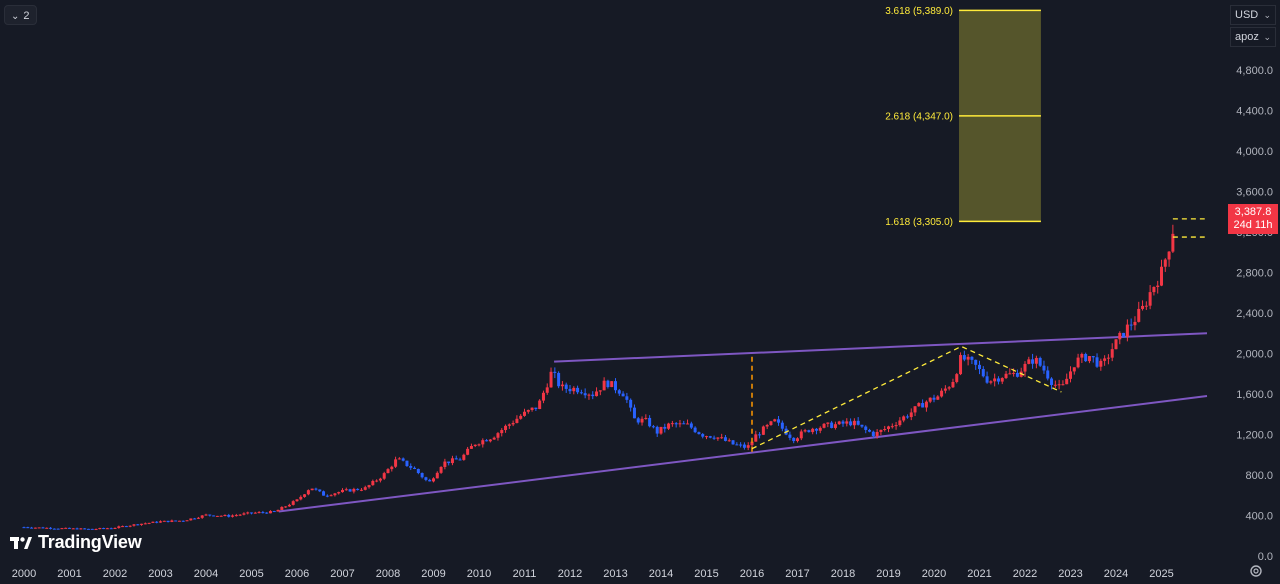 Image resolution: width=1280 pixels, height=584 pixels. I want to click on time-axis-tick-label: 2013, so click(615, 574).